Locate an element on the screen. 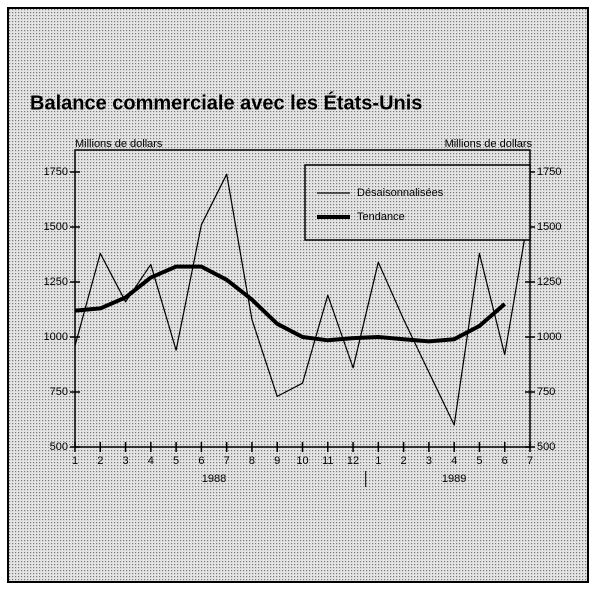 Image resolution: width=597 pixels, height=590 pixels. y-axis-label: Millions de dollars is located at coordinates (119, 144).